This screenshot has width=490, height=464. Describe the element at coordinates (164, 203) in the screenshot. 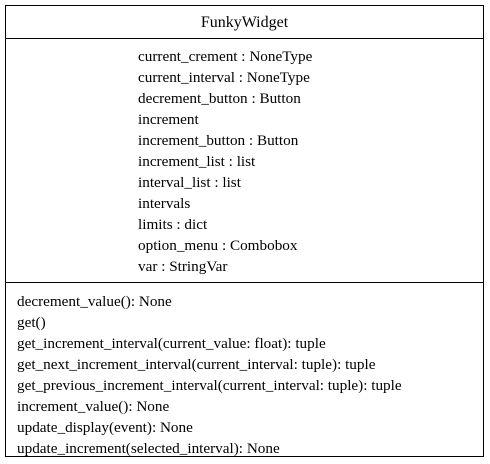

I see `attribute-intervals: intervals` at that location.